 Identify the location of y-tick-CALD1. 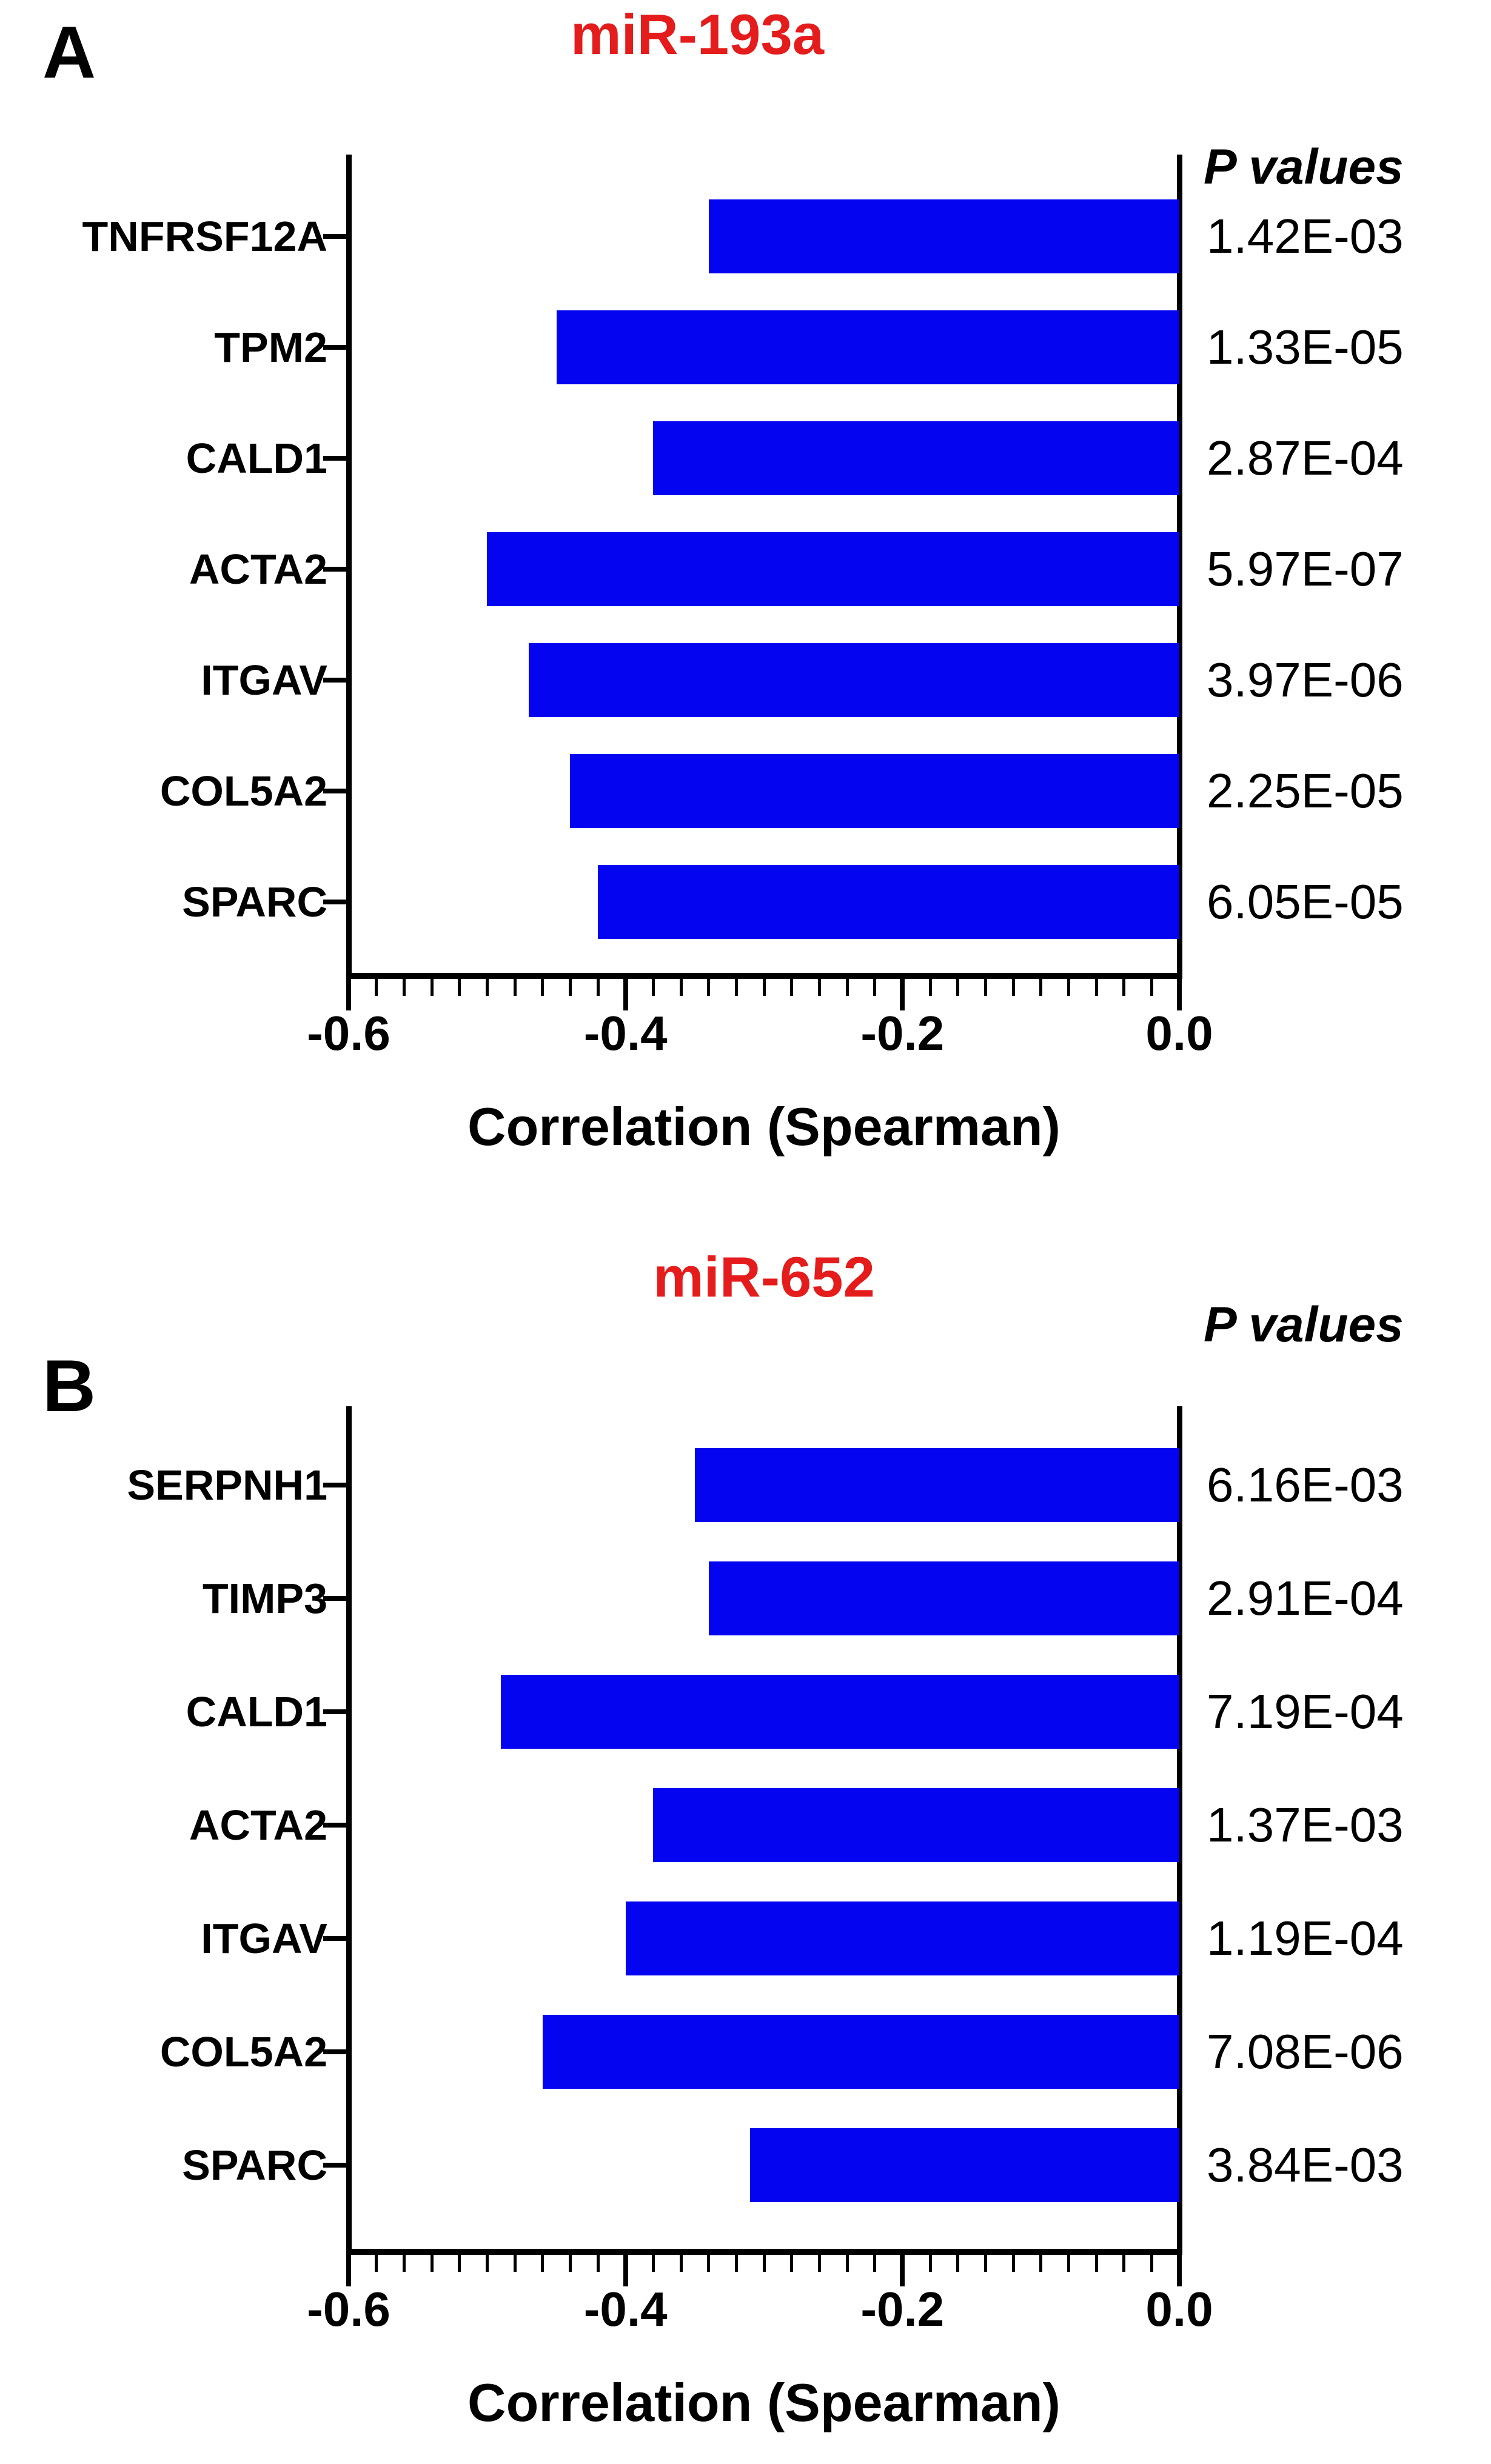
(336, 458).